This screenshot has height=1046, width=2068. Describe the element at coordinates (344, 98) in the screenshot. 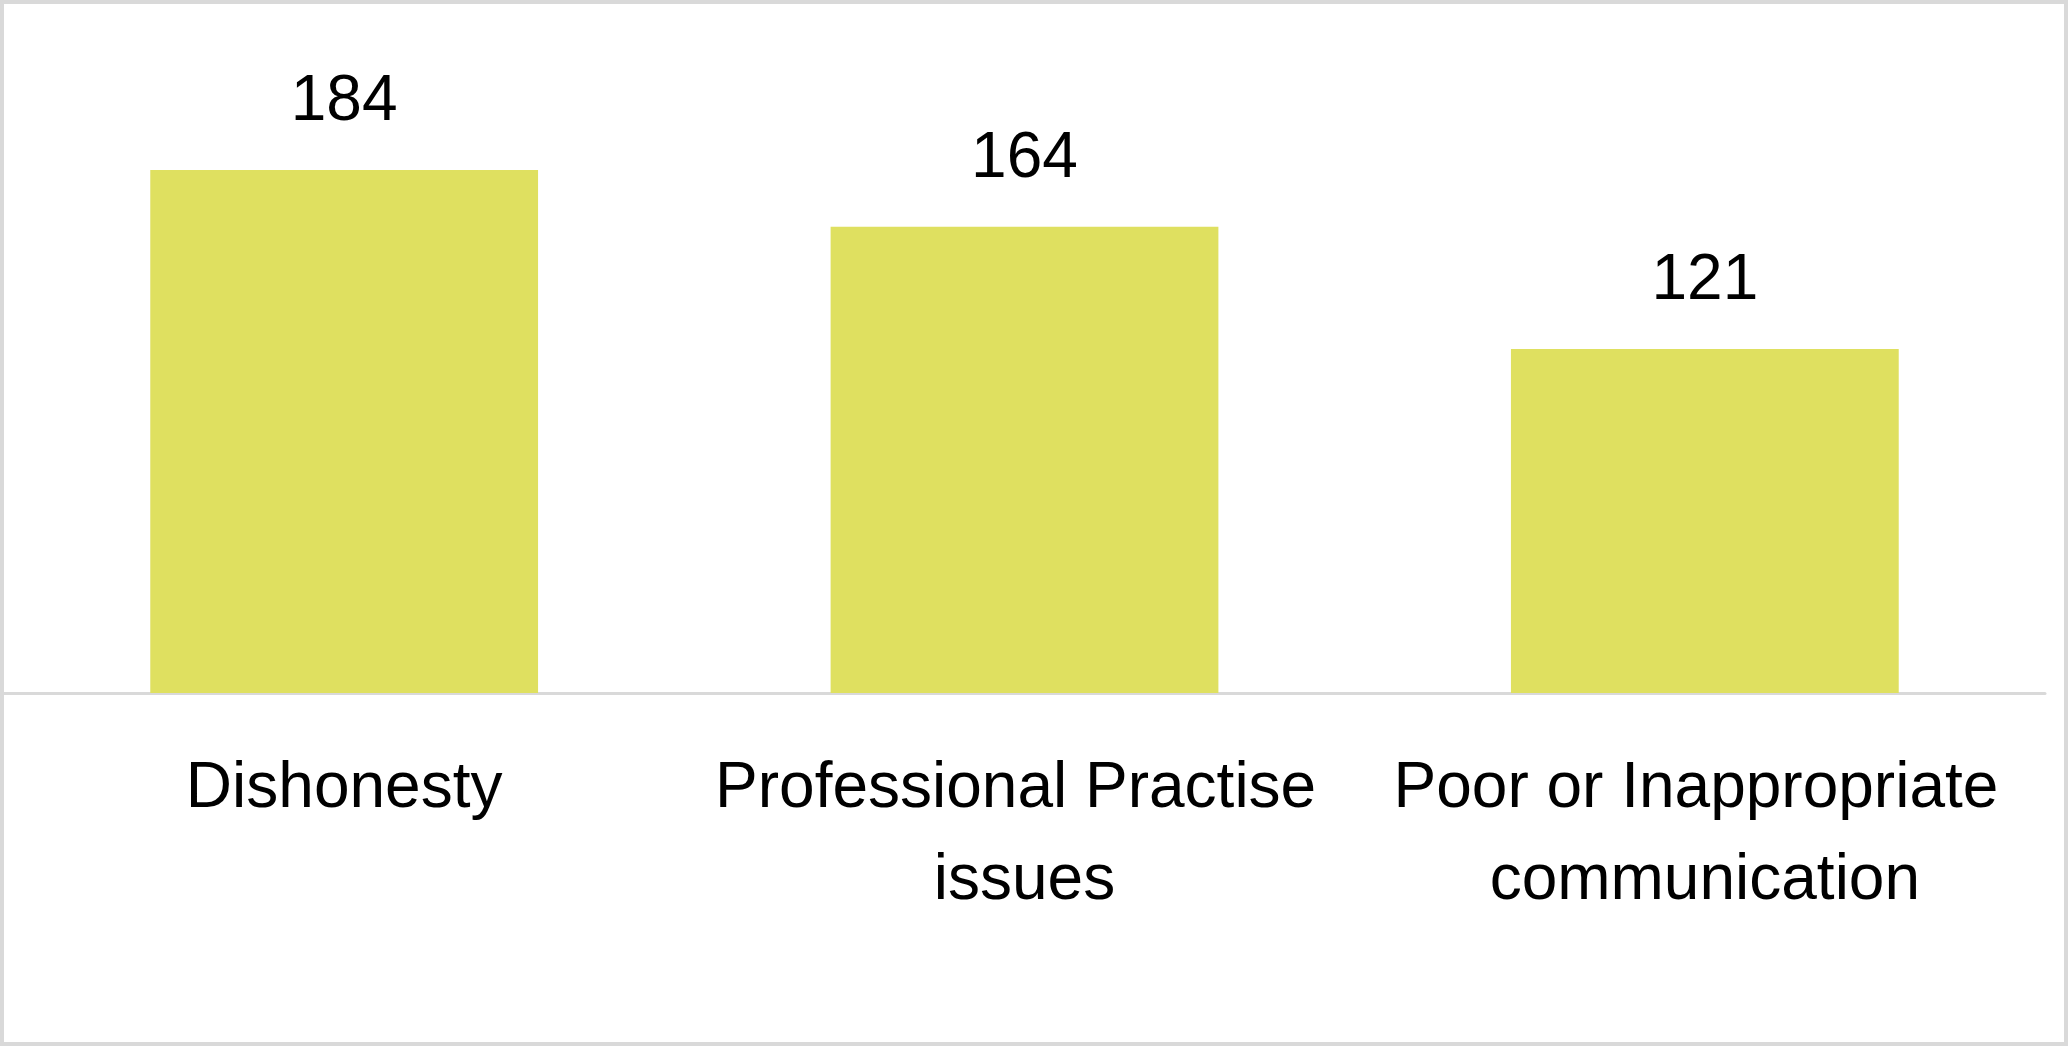

I see `data-label: 184` at that location.